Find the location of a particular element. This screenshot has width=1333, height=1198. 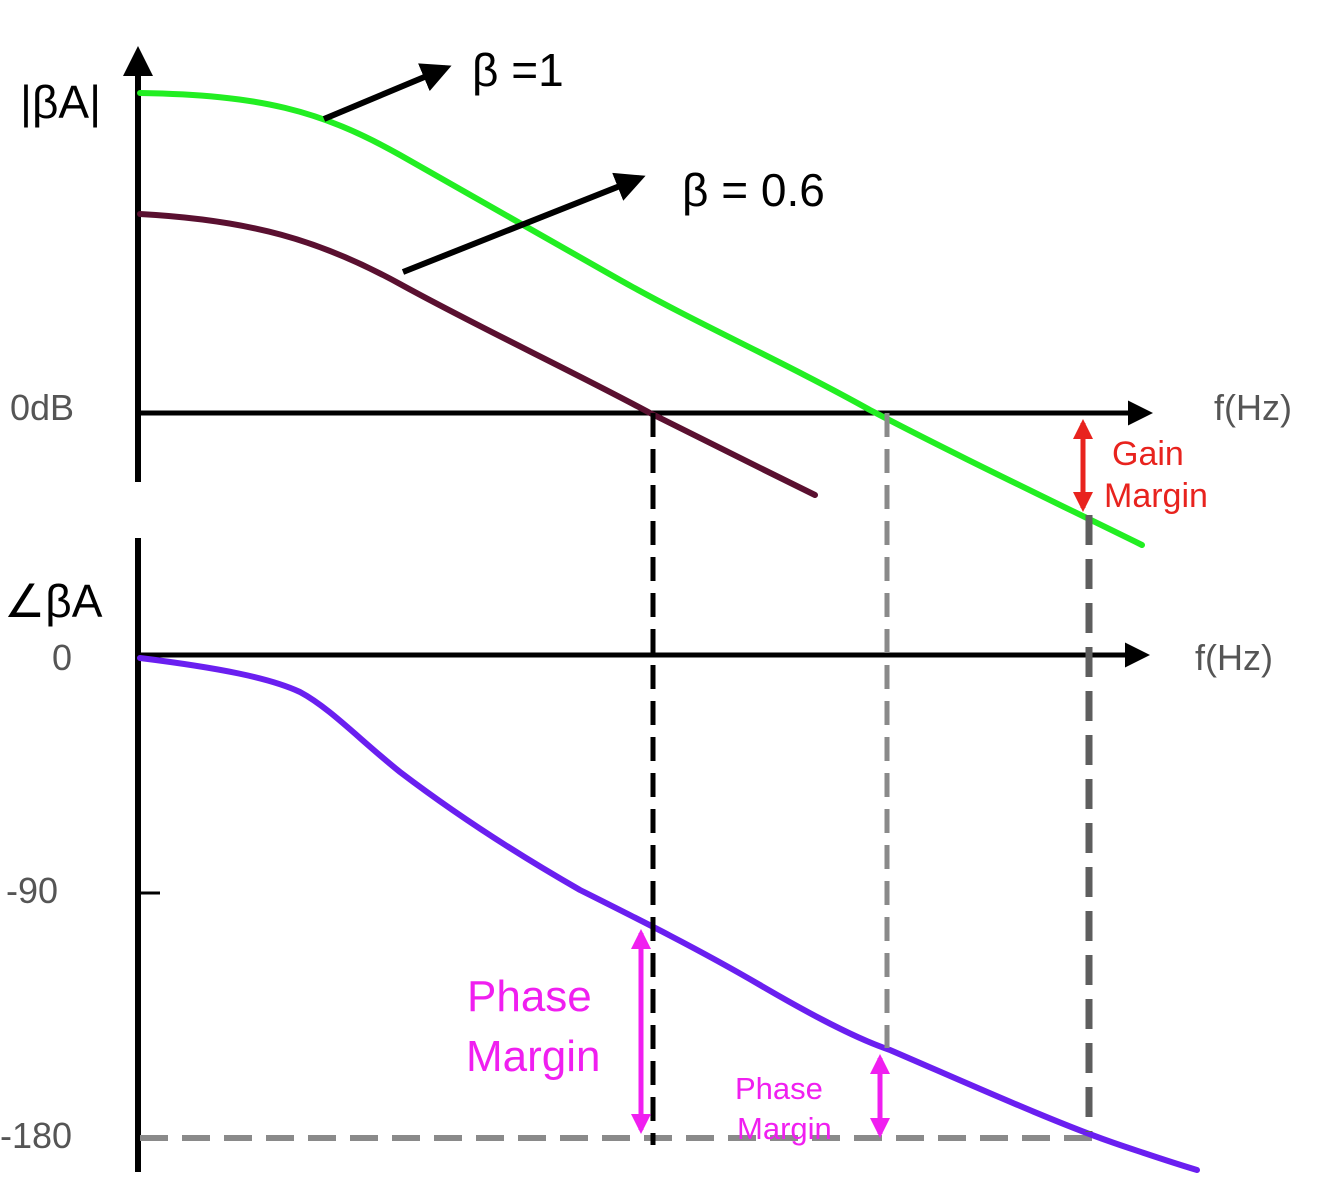

gain-margin-label-line2: Margin is located at coordinates (1156, 496).